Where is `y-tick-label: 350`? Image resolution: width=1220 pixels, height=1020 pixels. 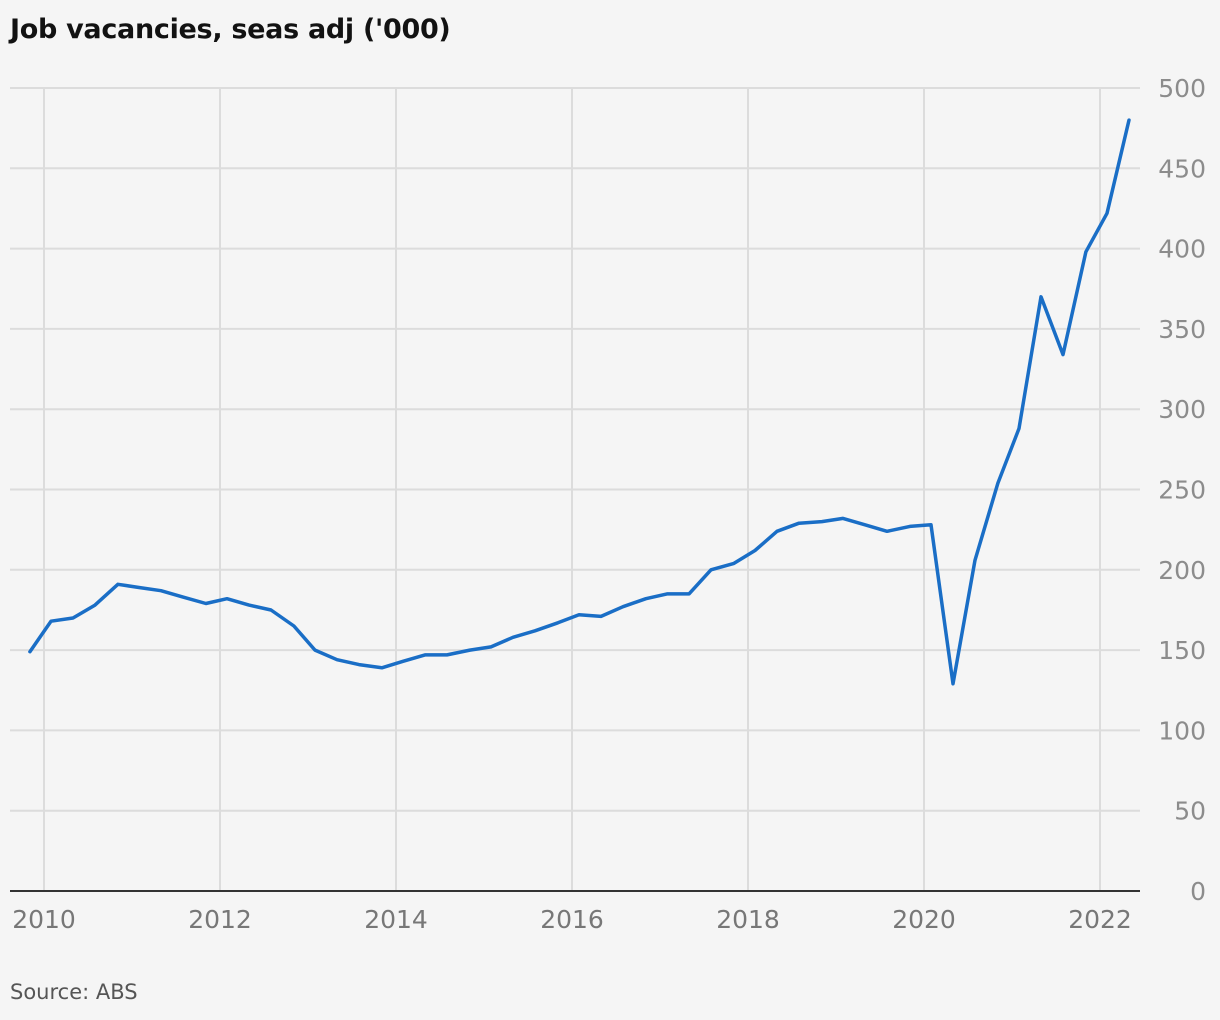
y-tick-label: 350 is located at coordinates (1182, 329).